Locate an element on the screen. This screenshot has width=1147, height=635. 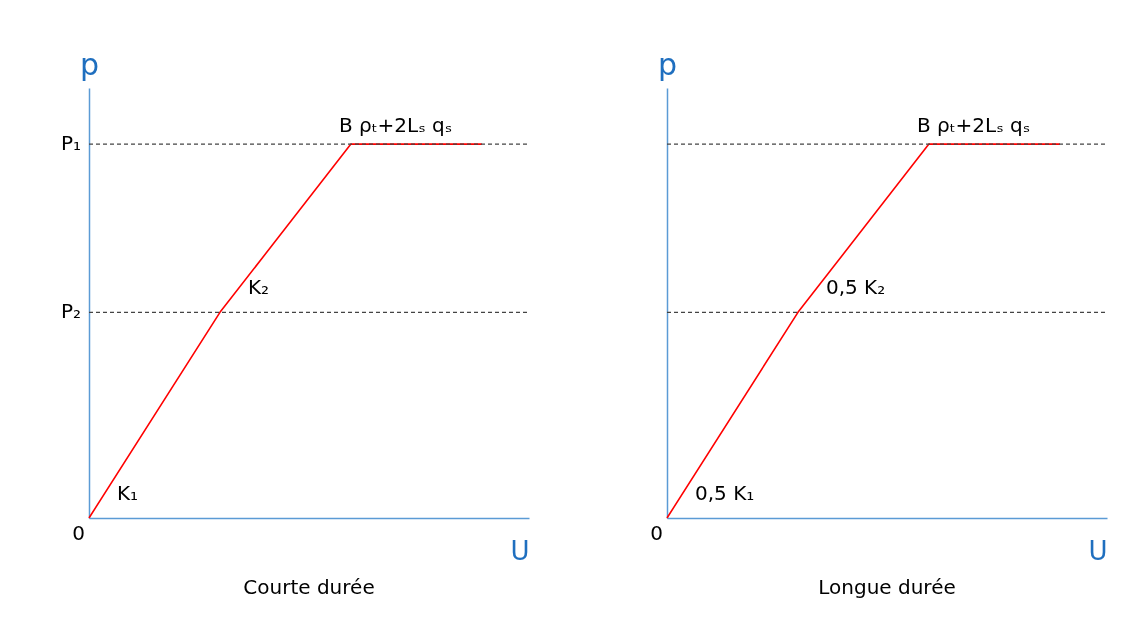
text: Courte durée is located at coordinates (309, 587).